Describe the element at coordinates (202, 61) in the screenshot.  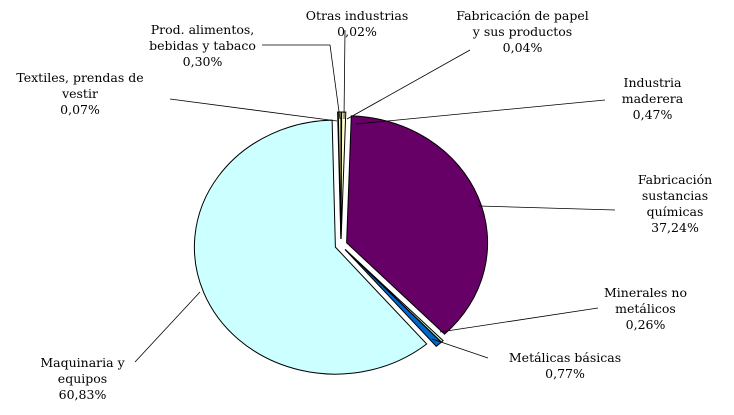
I see `value-label: 0,30%` at that location.